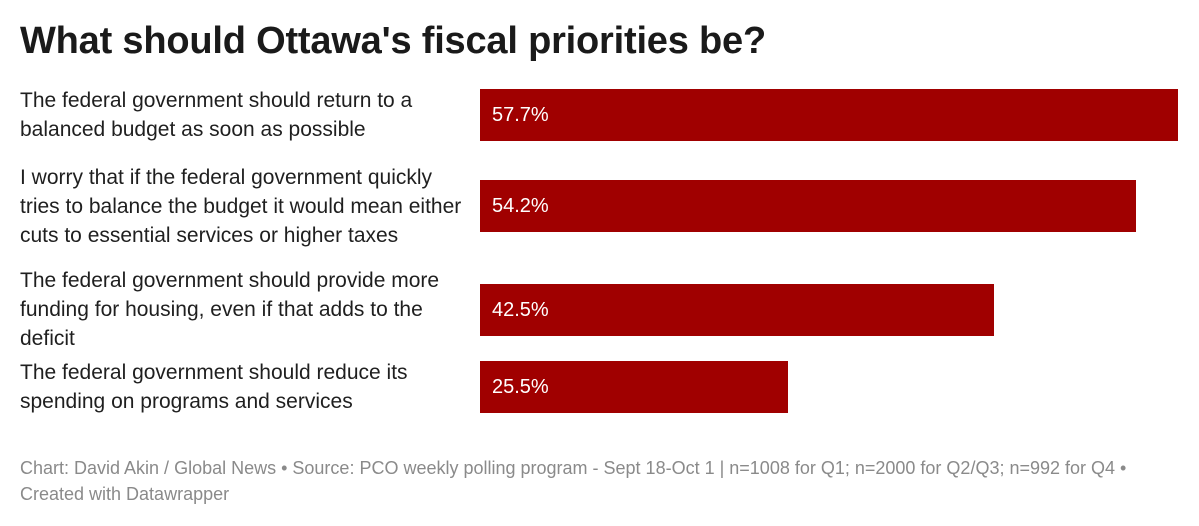 The height and width of the screenshot is (526, 1199). I want to click on bar-value-label-2: 42.5%, so click(520, 309).